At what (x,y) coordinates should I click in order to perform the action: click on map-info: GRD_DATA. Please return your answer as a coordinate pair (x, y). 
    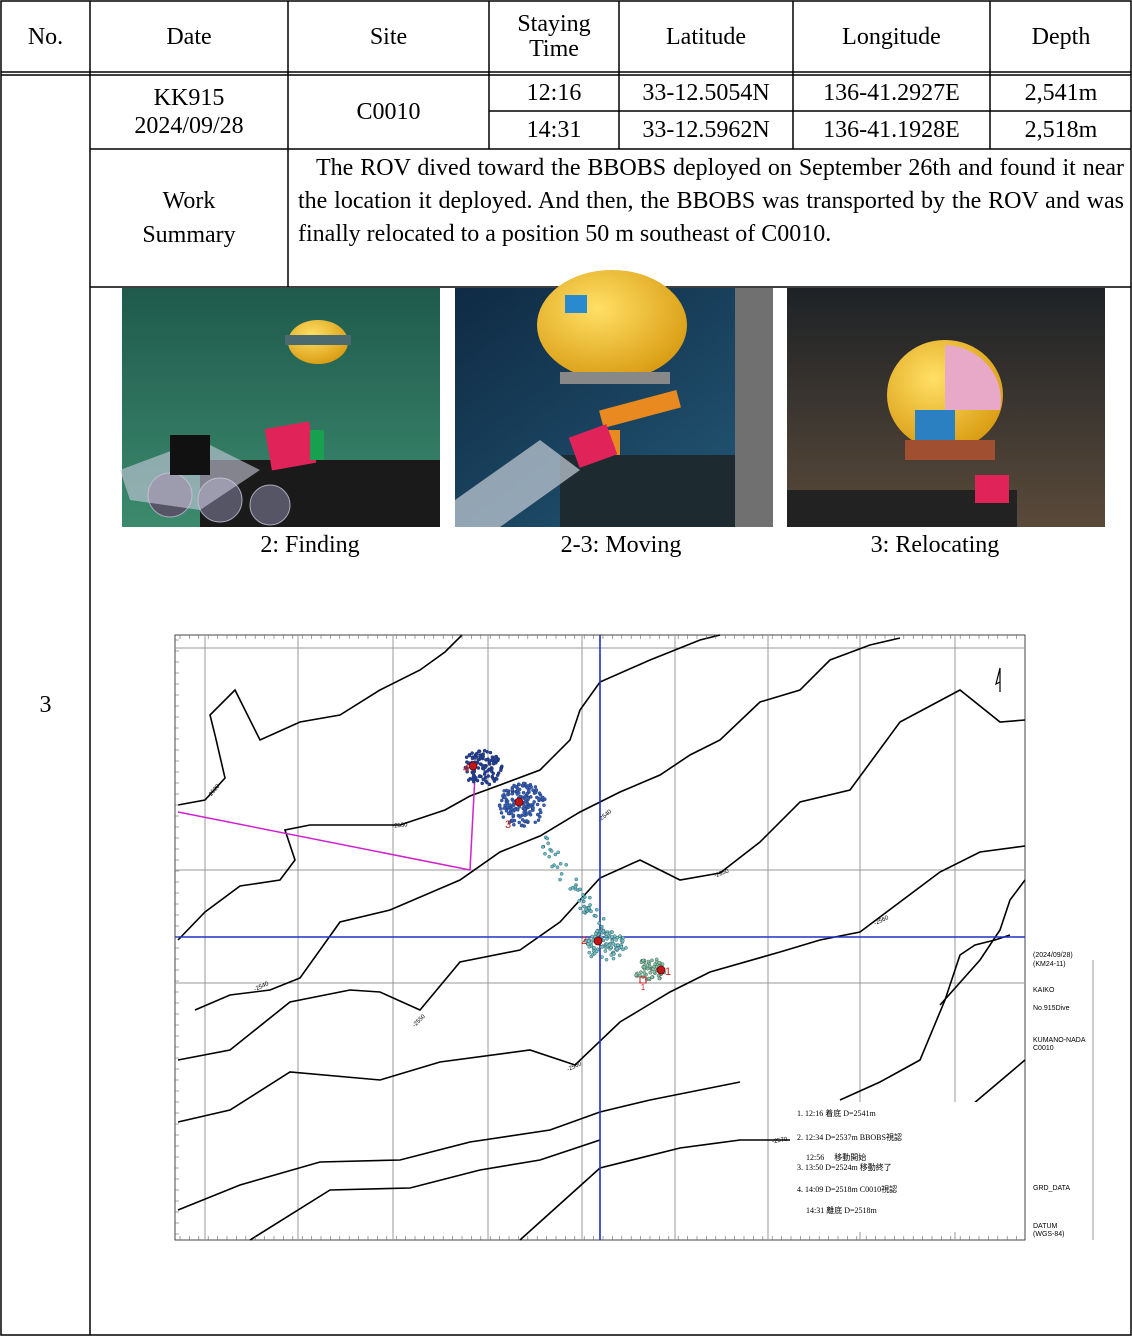
    Looking at the image, I should click on (1051, 1188).